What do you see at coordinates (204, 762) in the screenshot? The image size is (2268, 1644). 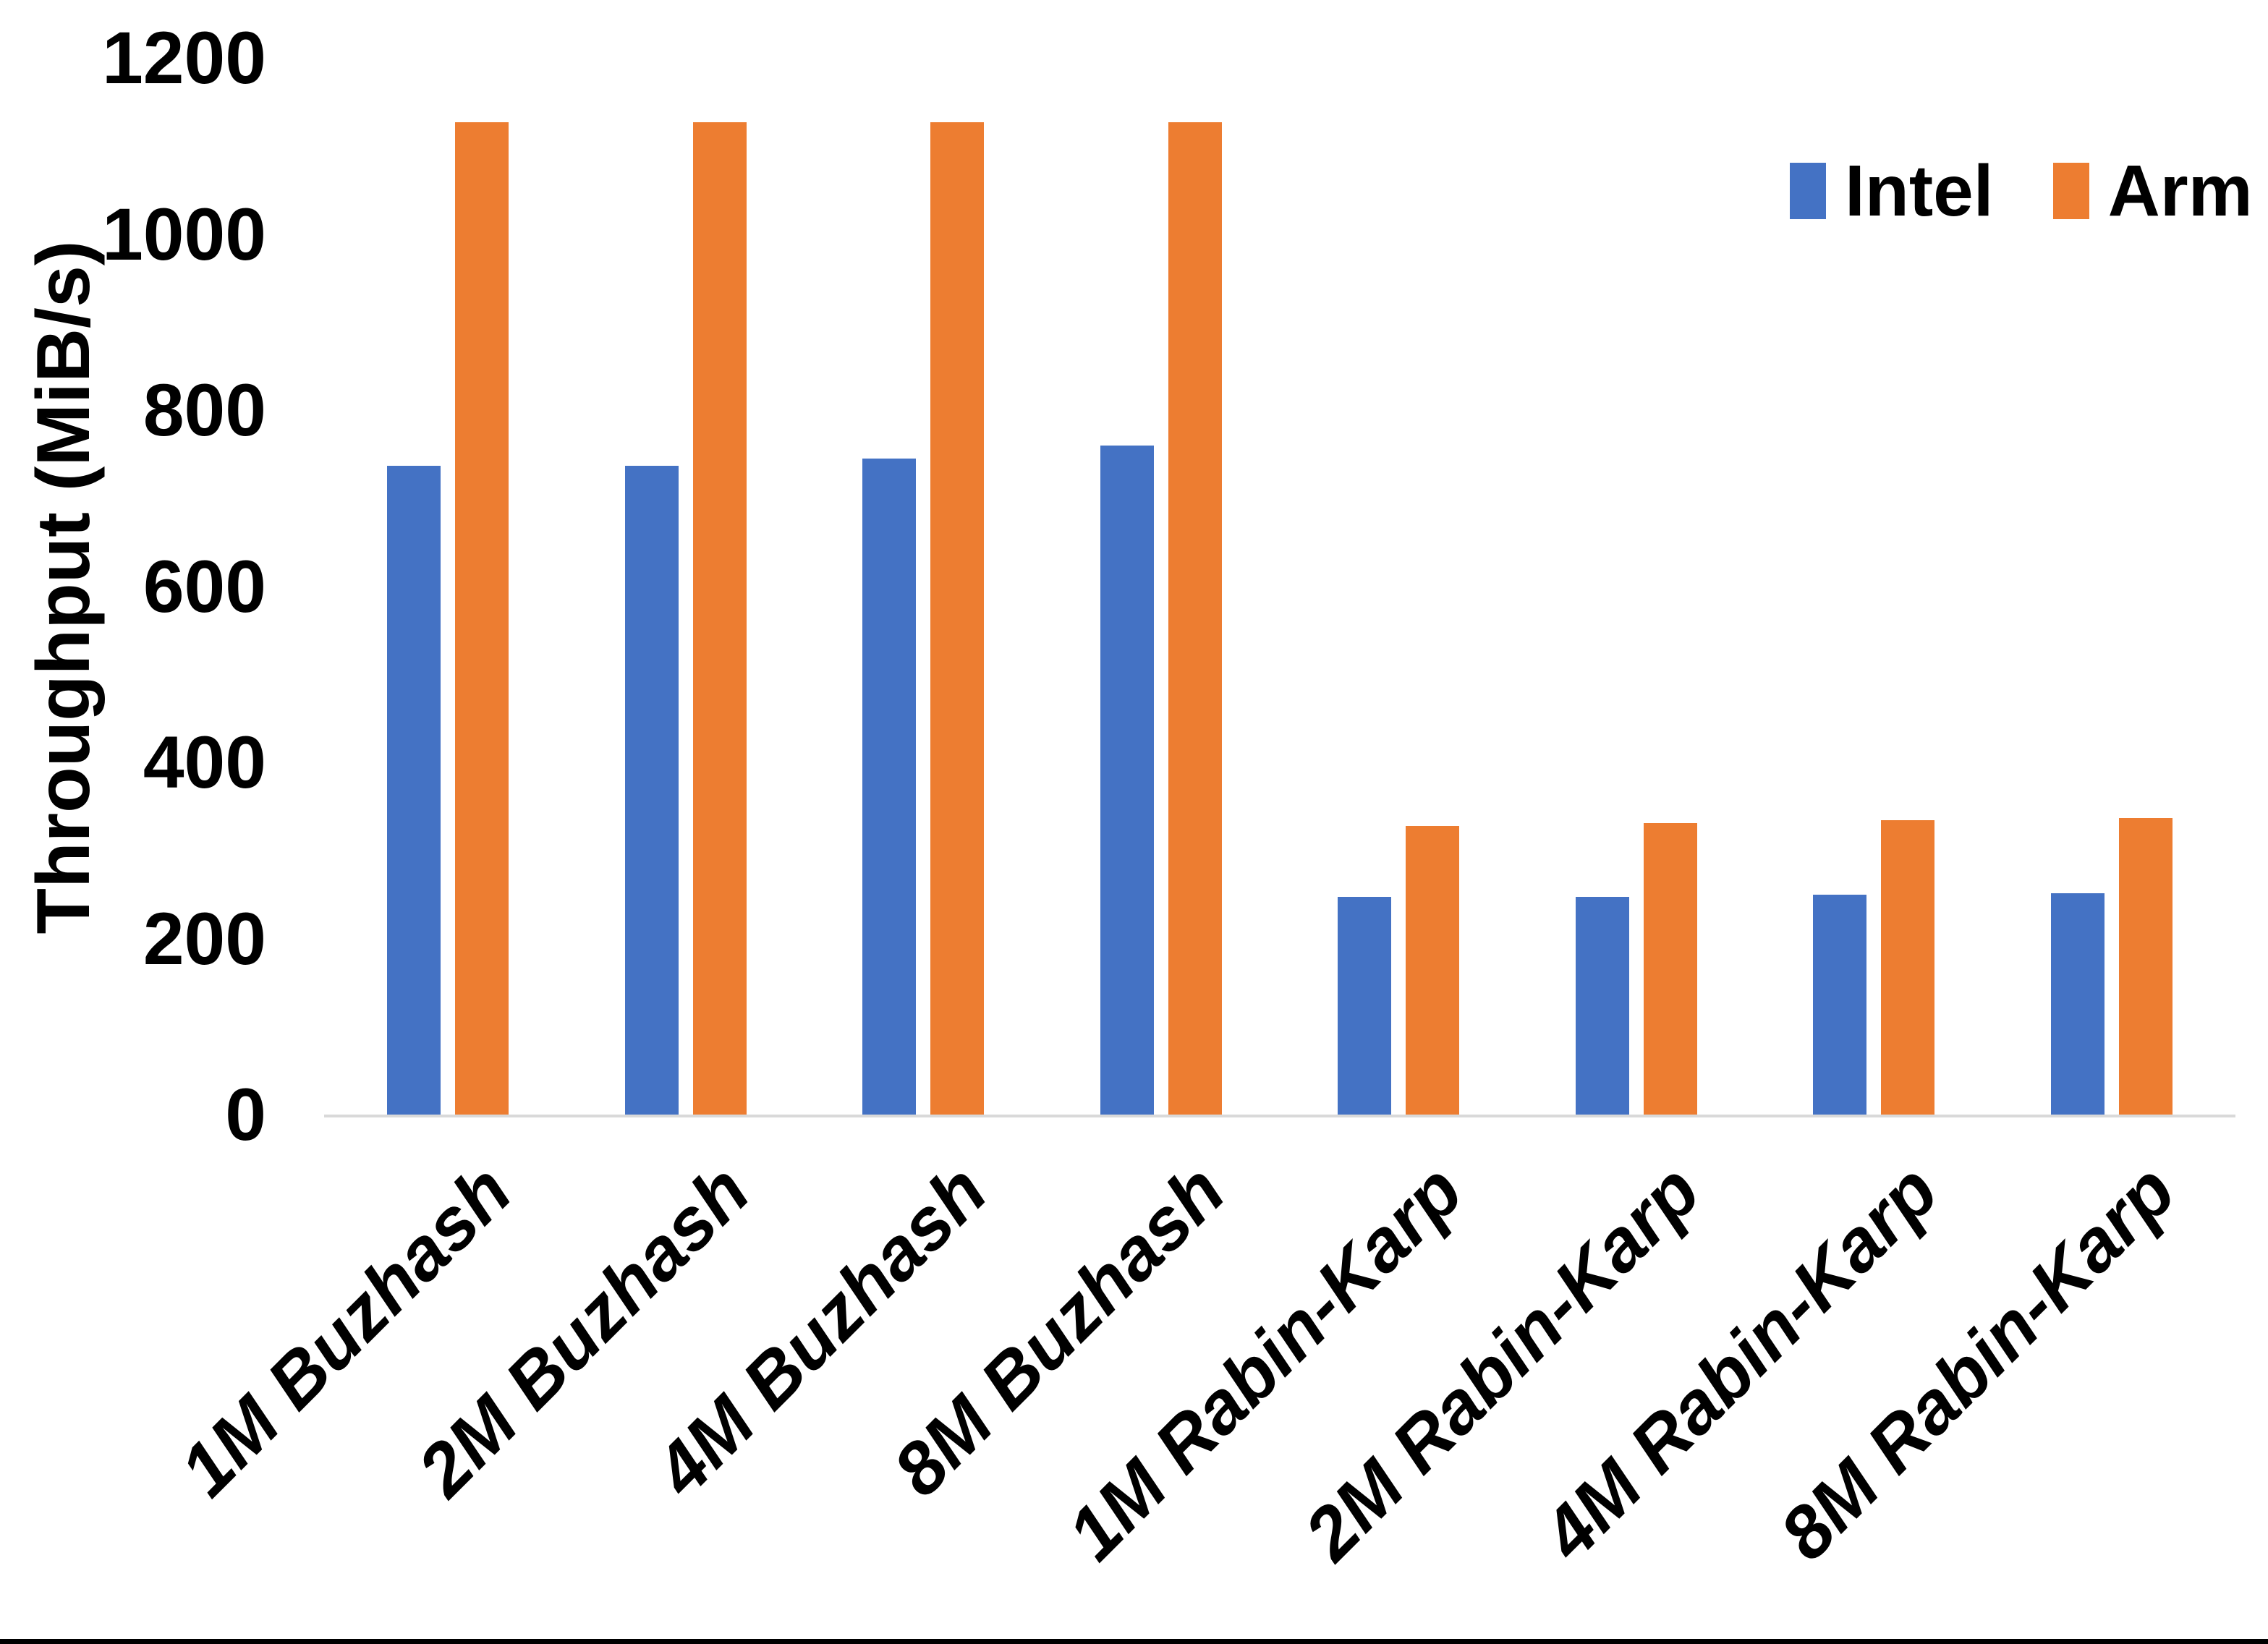 I see `y-tick-label-400: 400` at bounding box center [204, 762].